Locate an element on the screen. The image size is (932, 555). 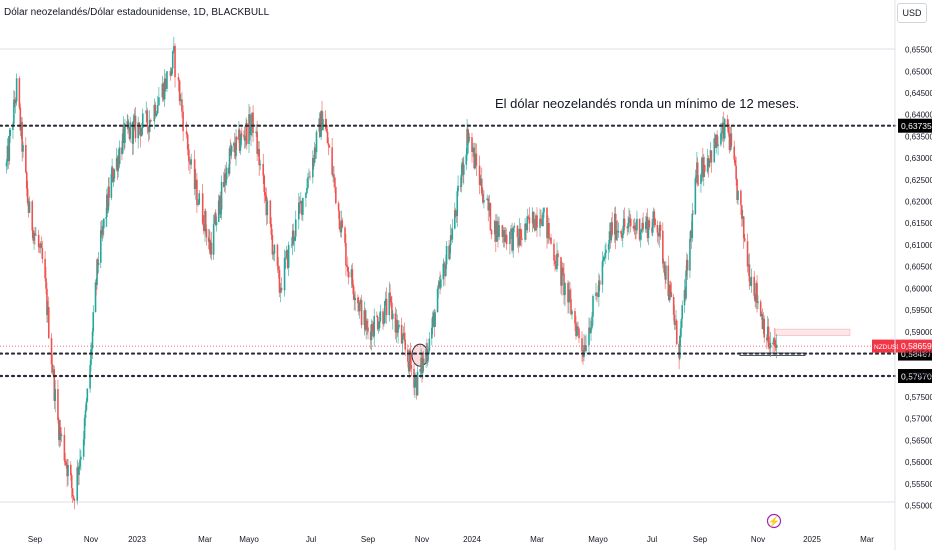
event-circle is located at coordinates (774, 521).